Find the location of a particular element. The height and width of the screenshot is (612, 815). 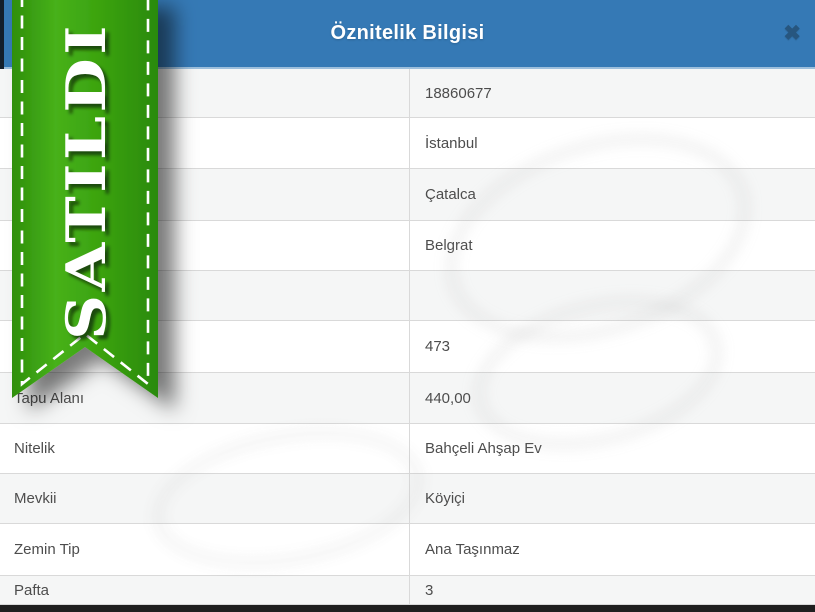

row-value: Belgrat is located at coordinates (449, 245).